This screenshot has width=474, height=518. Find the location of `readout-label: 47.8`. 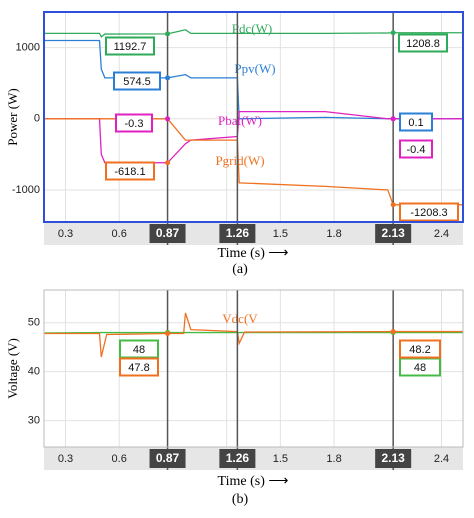

readout-label: 47.8 is located at coordinates (138, 368).